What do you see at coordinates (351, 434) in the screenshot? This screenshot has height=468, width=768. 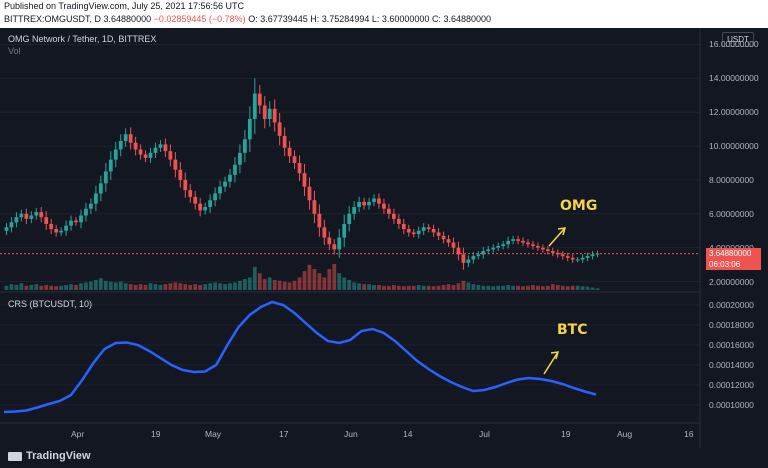 I see `time-tick-label: Jun` at bounding box center [351, 434].